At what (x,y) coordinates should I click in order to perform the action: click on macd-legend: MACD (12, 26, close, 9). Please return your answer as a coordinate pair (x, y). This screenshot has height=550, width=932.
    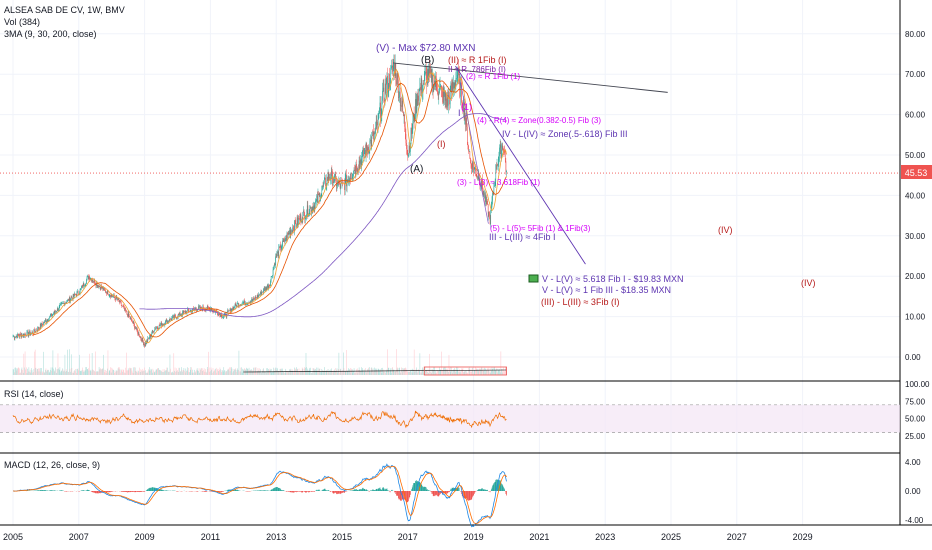
    Looking at the image, I should click on (52, 465).